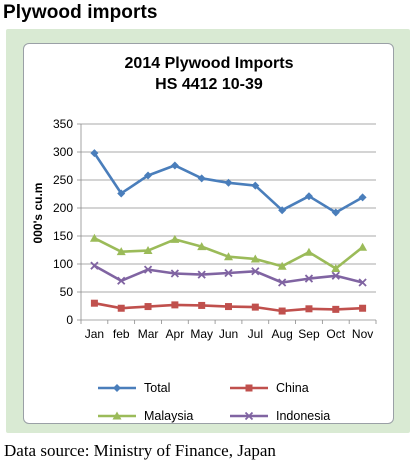 The image size is (416, 471). I want to click on legend-marker-china, so click(249, 388).